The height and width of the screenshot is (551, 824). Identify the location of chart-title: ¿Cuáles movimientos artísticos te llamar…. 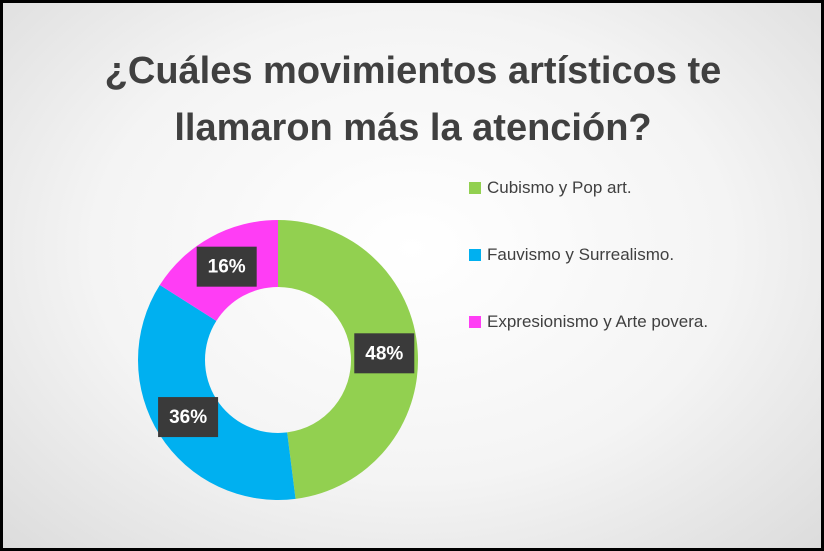
(413, 99).